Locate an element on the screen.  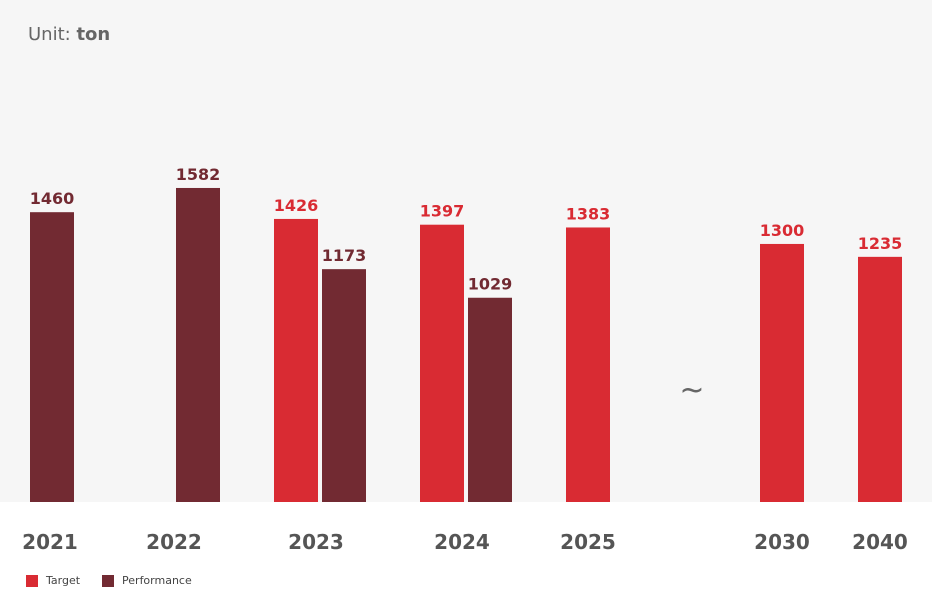
x-tick-label-2040: 2040 is located at coordinates (880, 542).